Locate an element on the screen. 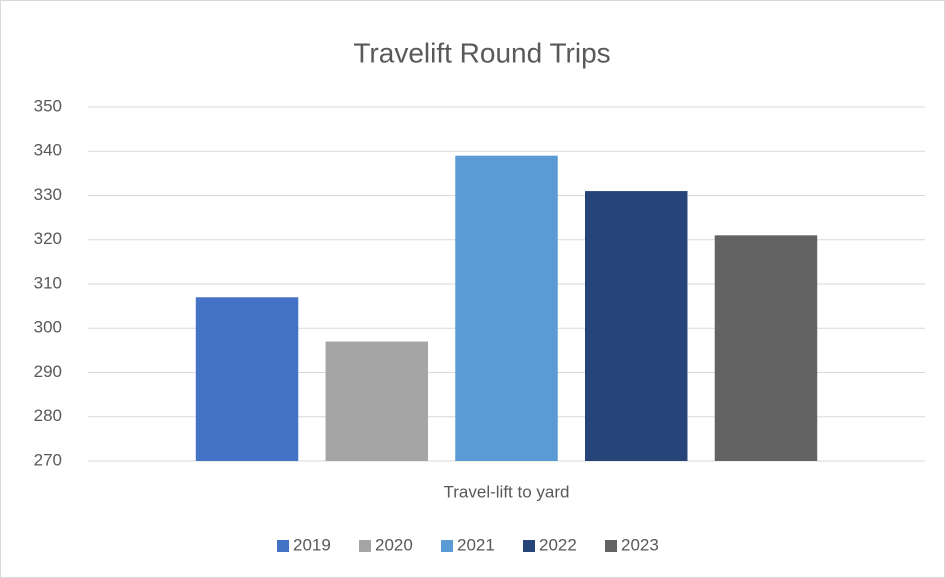 The height and width of the screenshot is (578, 945). y-tick-label: 270 is located at coordinates (48, 459).